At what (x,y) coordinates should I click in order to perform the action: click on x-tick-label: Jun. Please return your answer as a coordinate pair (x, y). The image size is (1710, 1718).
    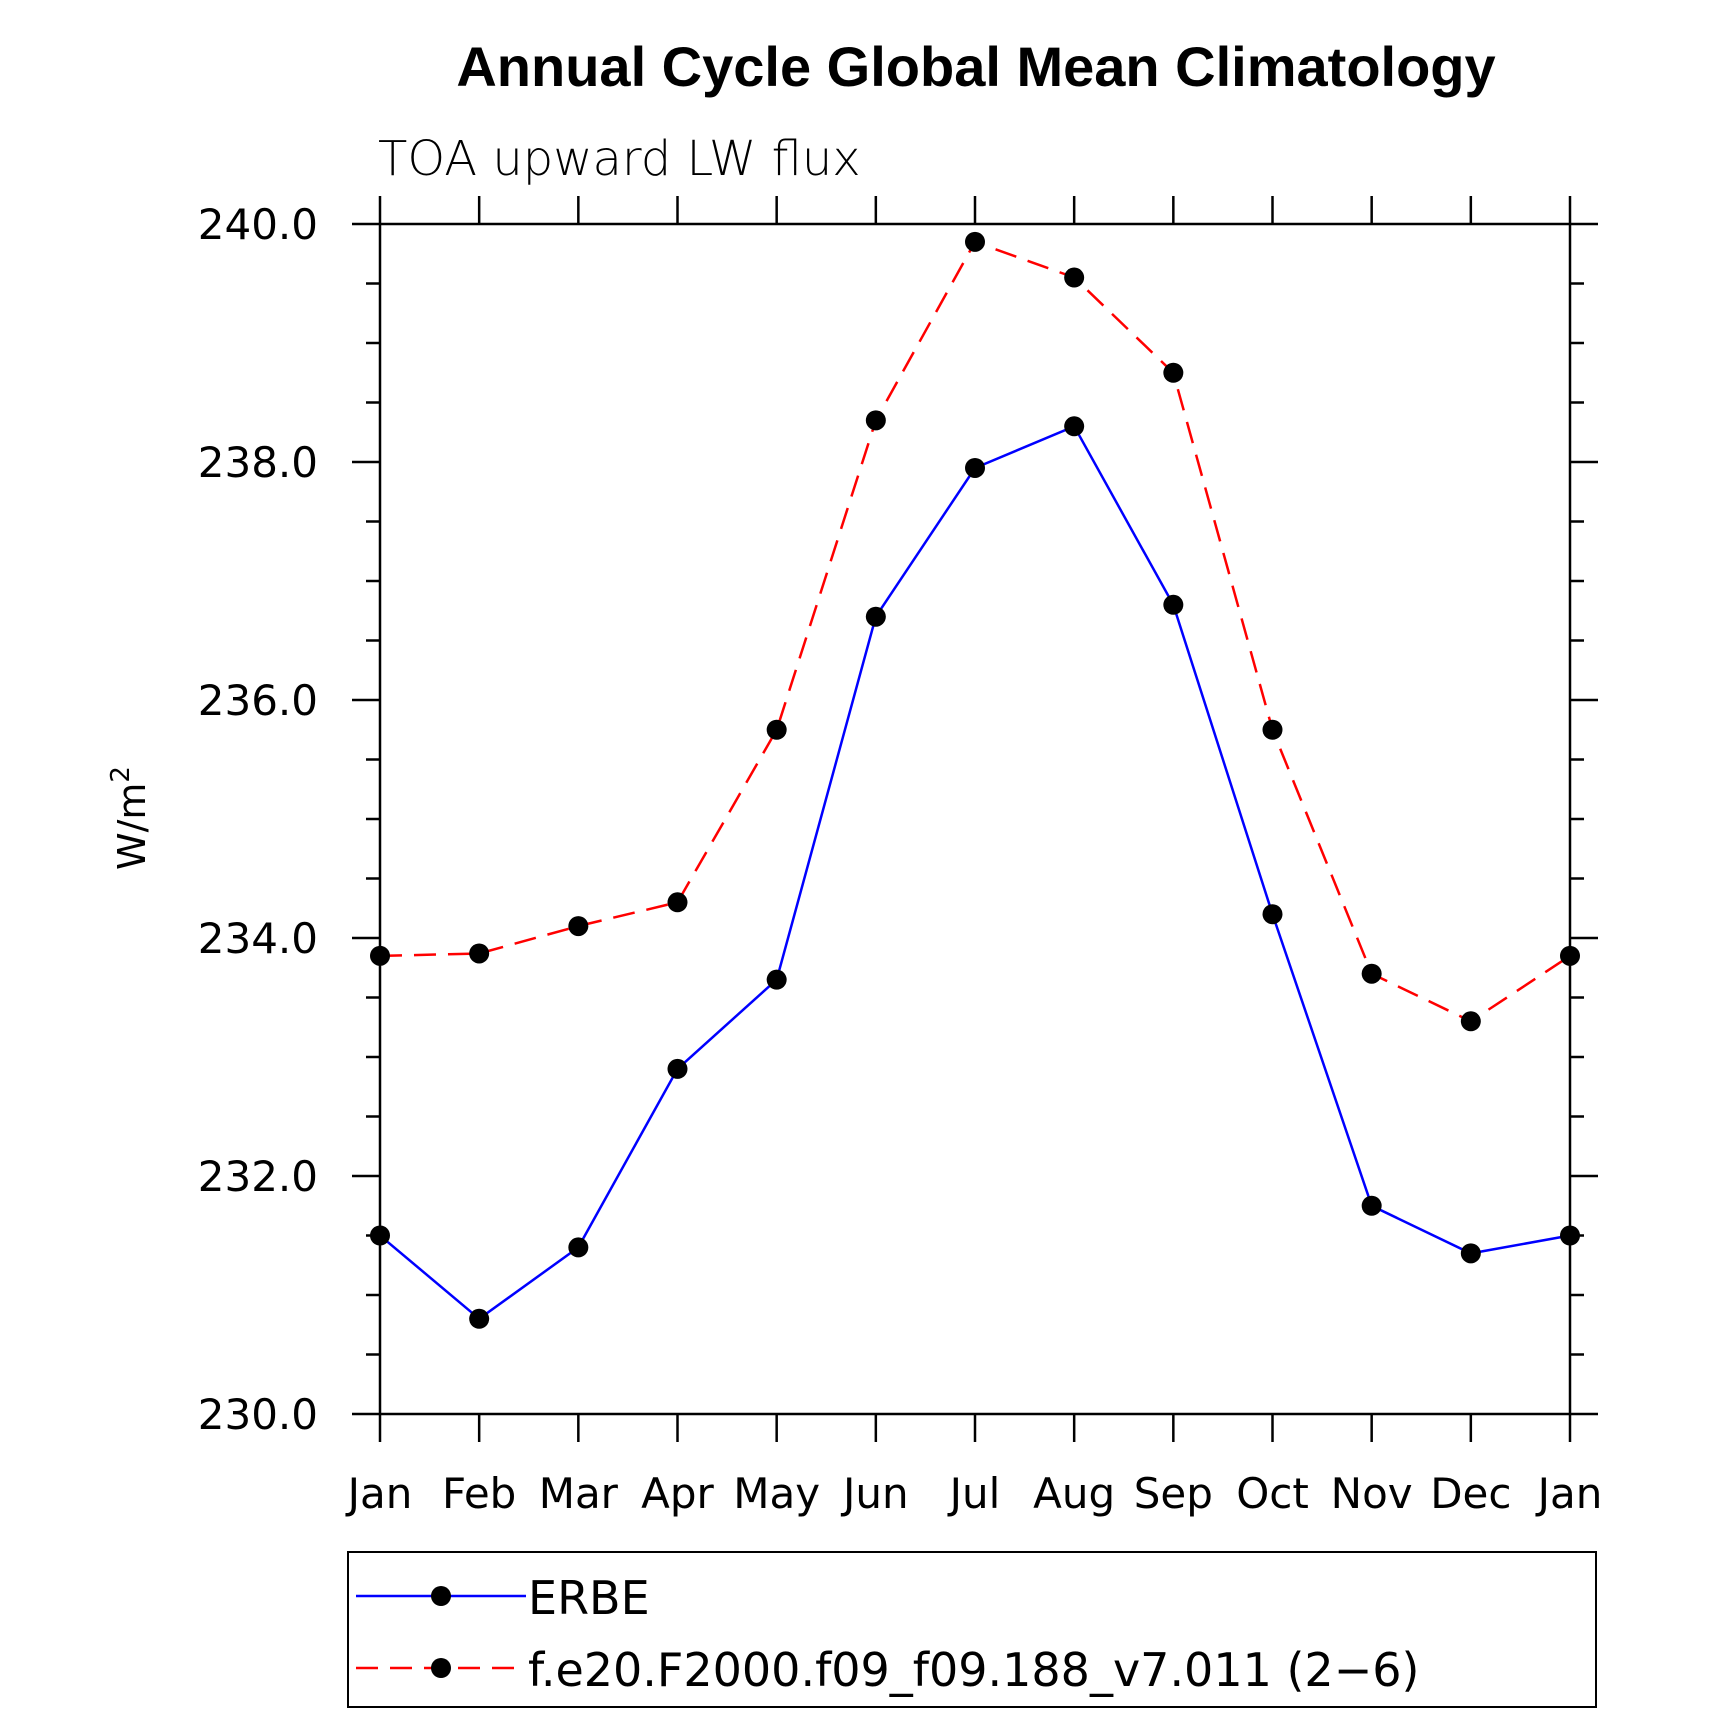
    Looking at the image, I should click on (874, 1493).